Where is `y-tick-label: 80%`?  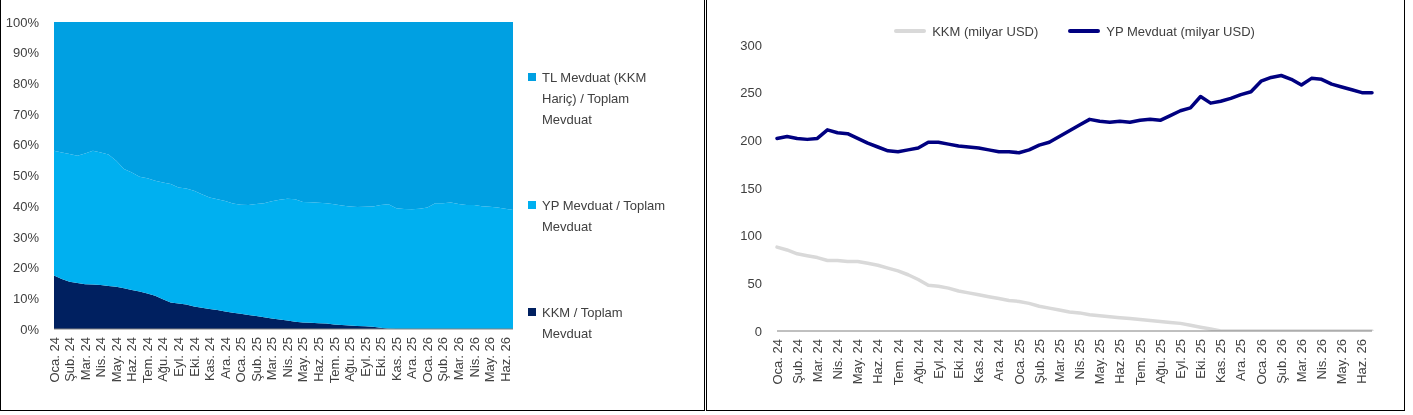
y-tick-label: 80% is located at coordinates (26, 84).